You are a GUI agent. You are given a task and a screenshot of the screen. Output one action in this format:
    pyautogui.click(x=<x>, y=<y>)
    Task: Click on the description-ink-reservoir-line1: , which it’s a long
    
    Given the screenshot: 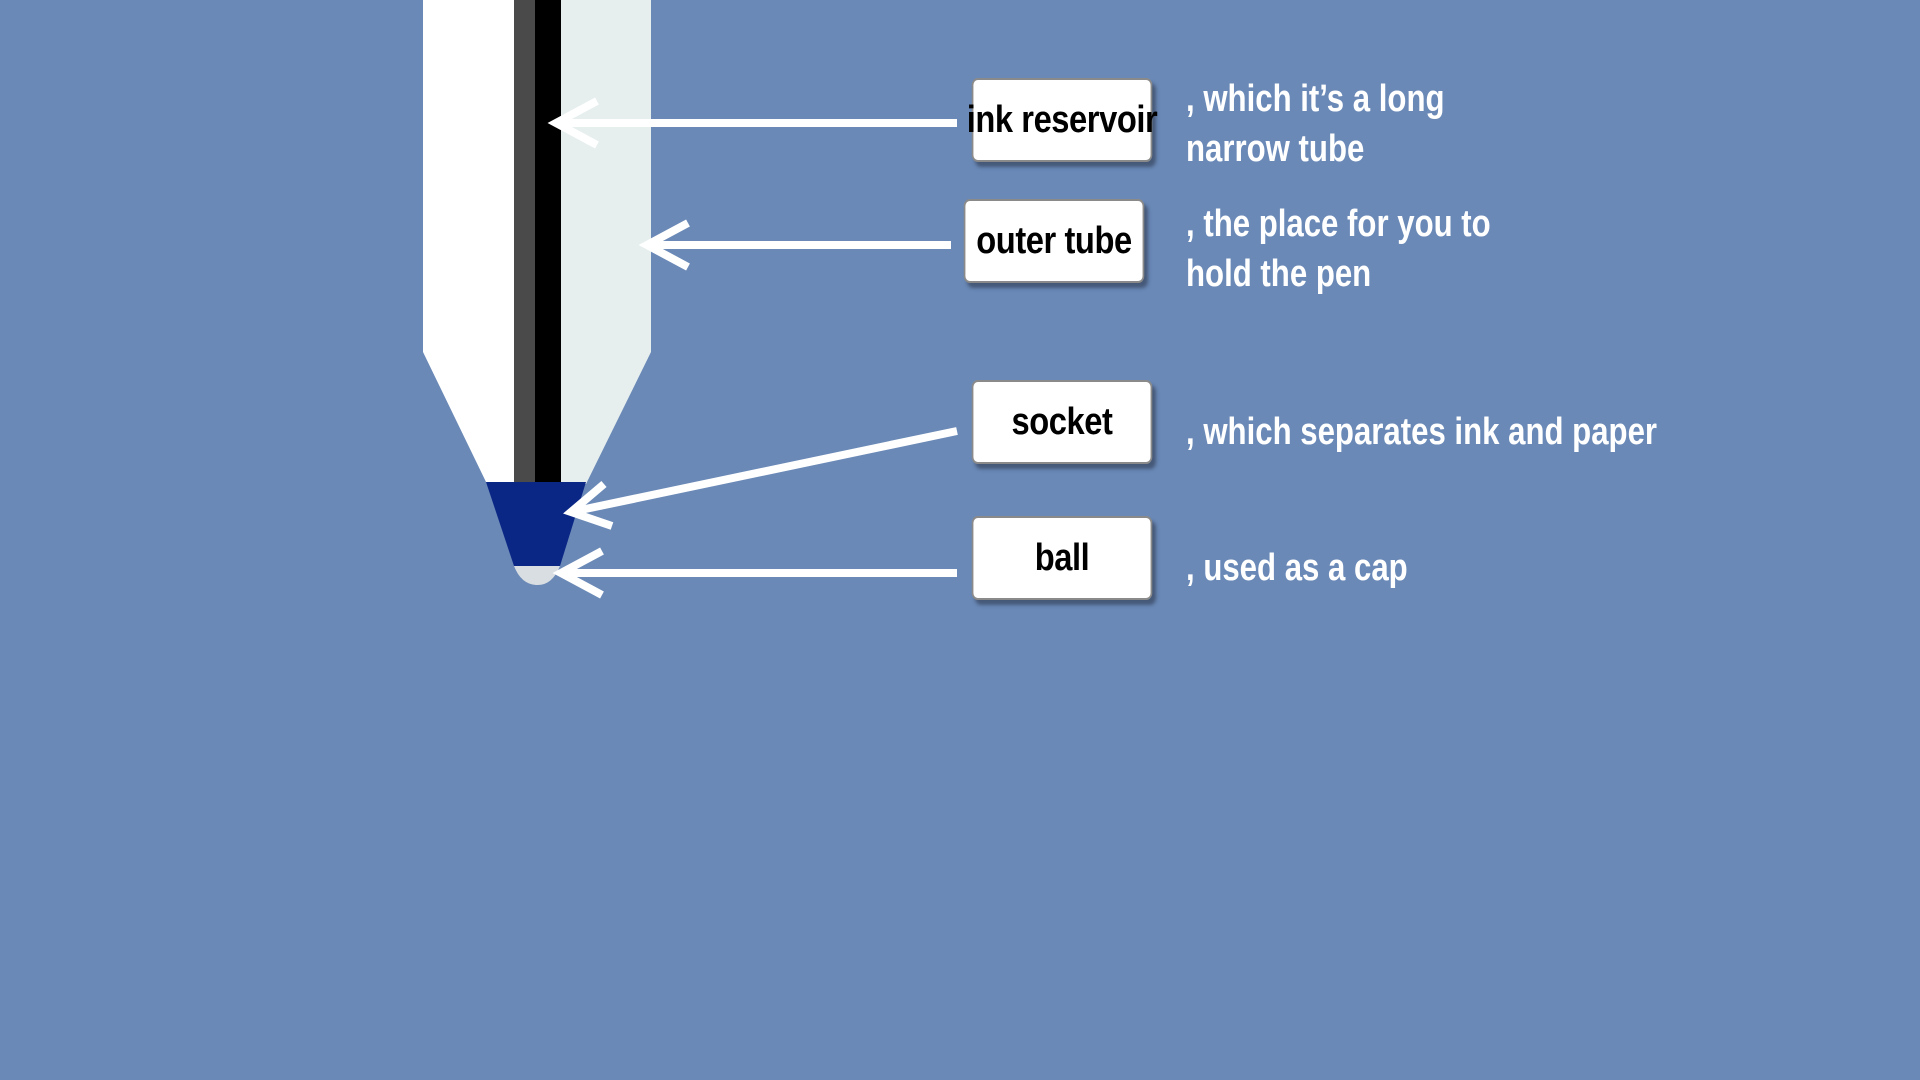 What is the action you would take?
    pyautogui.click(x=1315, y=99)
    